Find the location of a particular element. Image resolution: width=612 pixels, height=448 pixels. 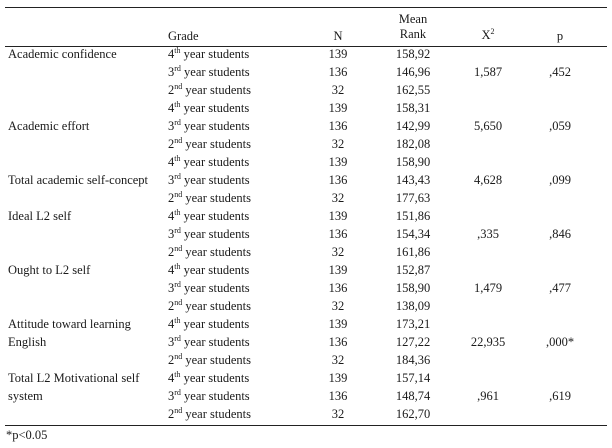

chi-square-value: 5,650 is located at coordinates (488, 126).